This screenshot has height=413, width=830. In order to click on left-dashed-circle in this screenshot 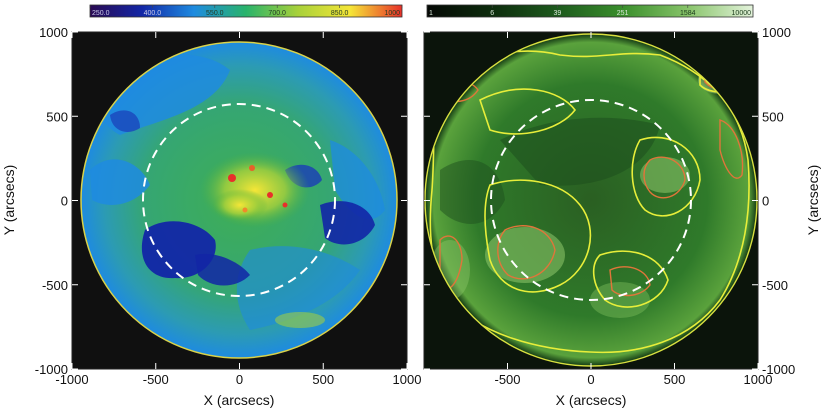, I will do `click(239, 200)`.